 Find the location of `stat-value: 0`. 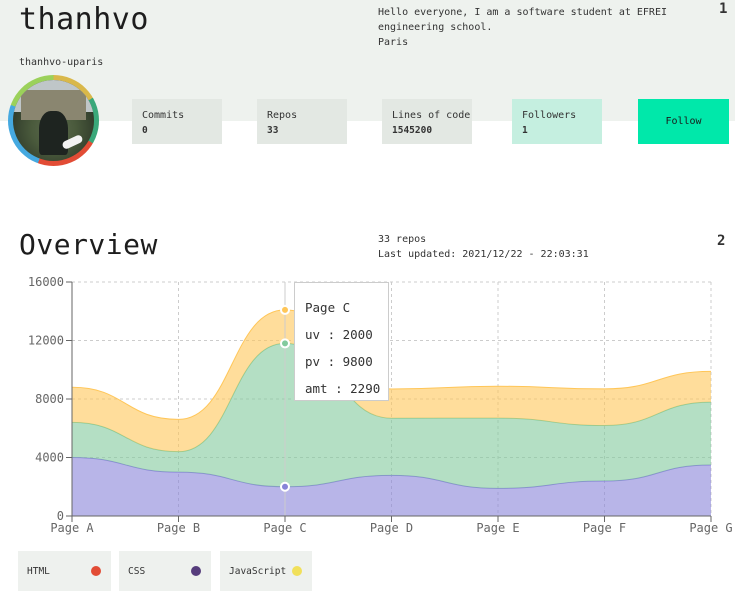

stat-value: 0 is located at coordinates (145, 130).